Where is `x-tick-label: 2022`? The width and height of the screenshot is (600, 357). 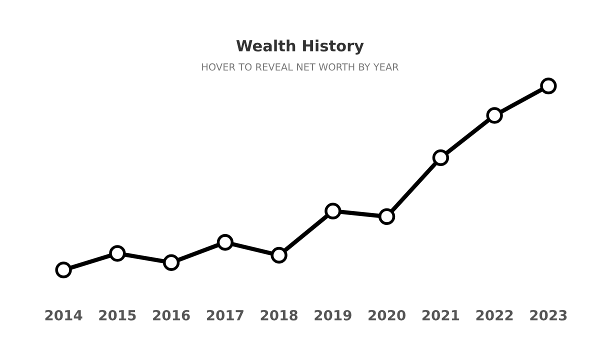
x-tick-label: 2022 is located at coordinates (494, 315).